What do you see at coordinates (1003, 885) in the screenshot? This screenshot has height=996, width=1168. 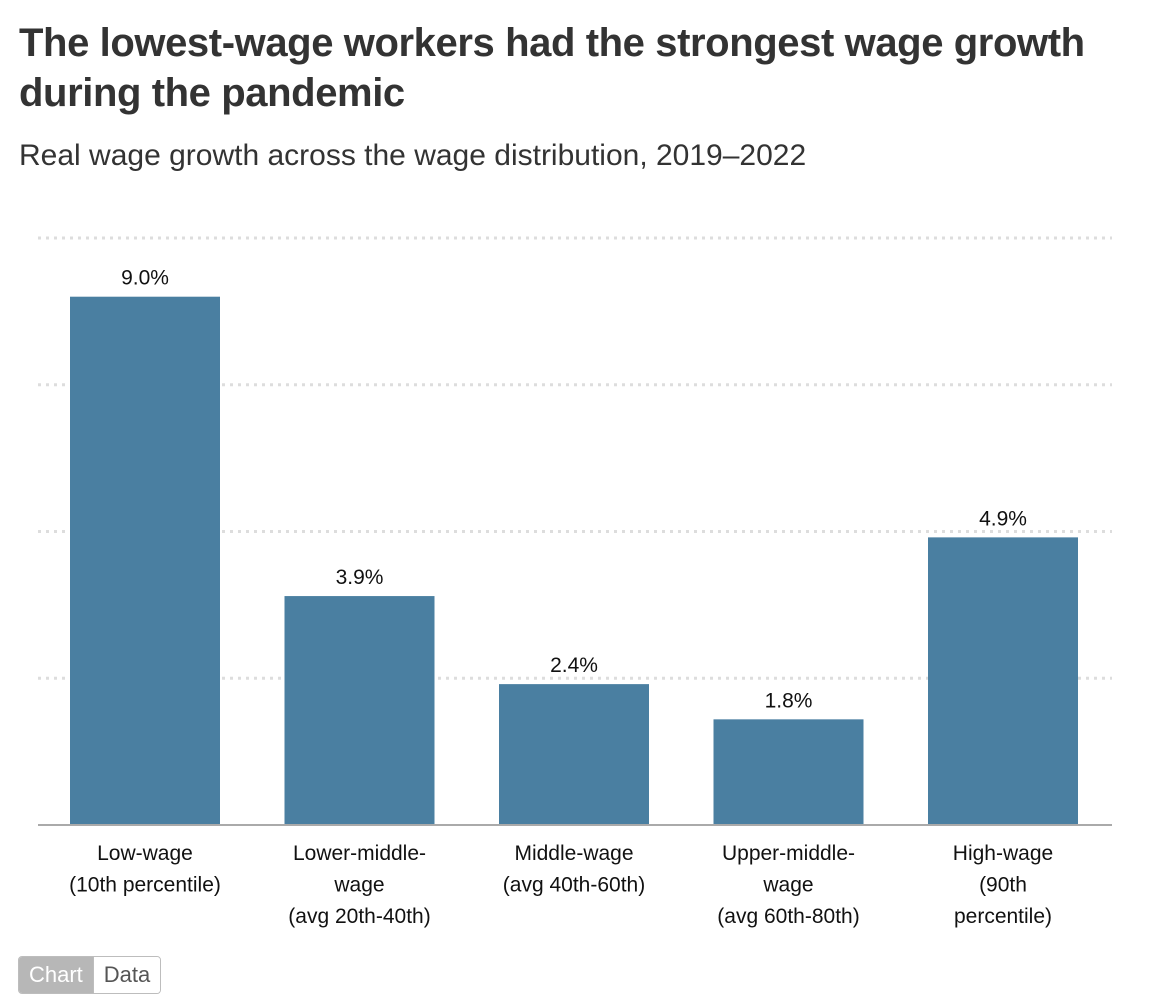 I see `x-tick-label: High-wage (90th percentile)` at bounding box center [1003, 885].